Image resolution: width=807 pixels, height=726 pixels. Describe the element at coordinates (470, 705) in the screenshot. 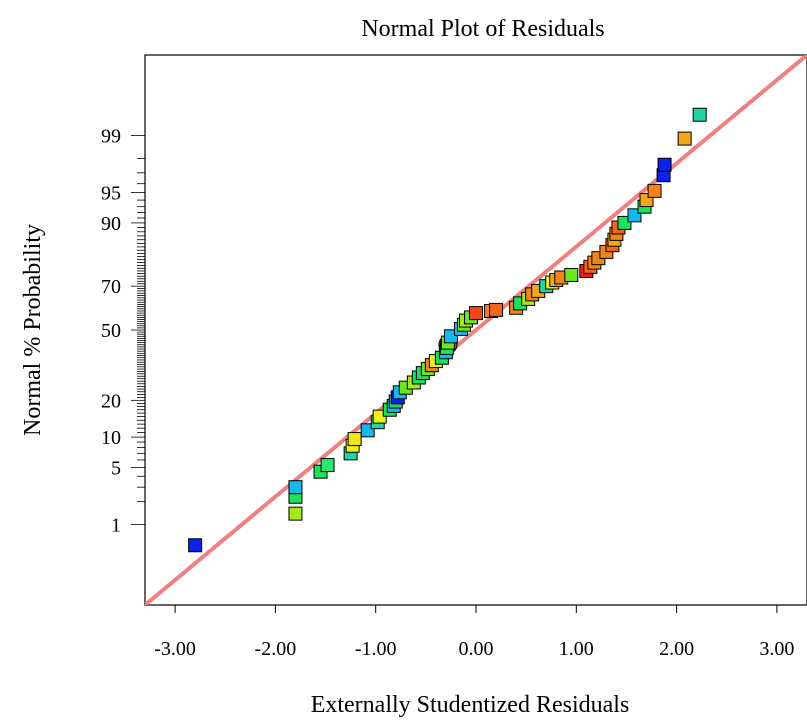

I see `x-axis-label: Externally Studentized Residuals` at that location.